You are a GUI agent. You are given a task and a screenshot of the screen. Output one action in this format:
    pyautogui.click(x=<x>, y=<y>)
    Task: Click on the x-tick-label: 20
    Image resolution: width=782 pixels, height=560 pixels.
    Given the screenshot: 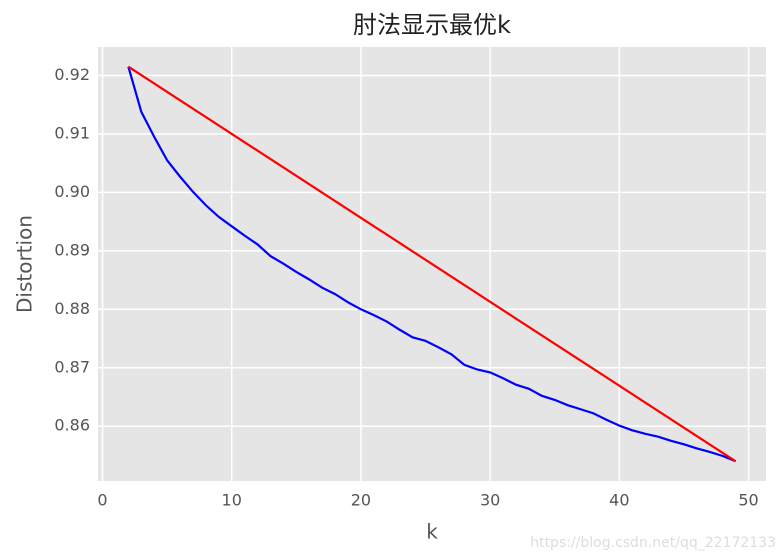 What is the action you would take?
    pyautogui.click(x=361, y=500)
    